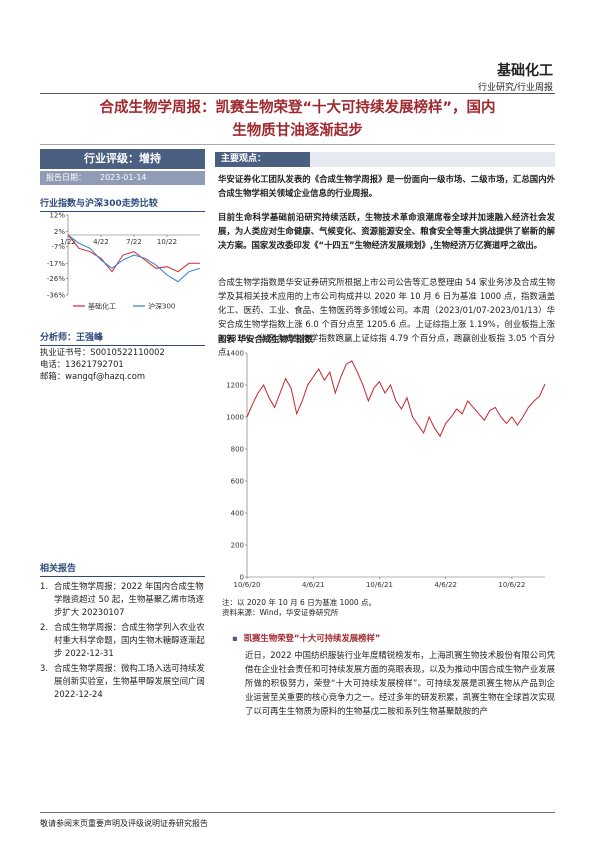 The height and width of the screenshot is (842, 595). What do you see at coordinates (58, 247) in the screenshot?
I see `y-tick-label: -7%` at bounding box center [58, 247].